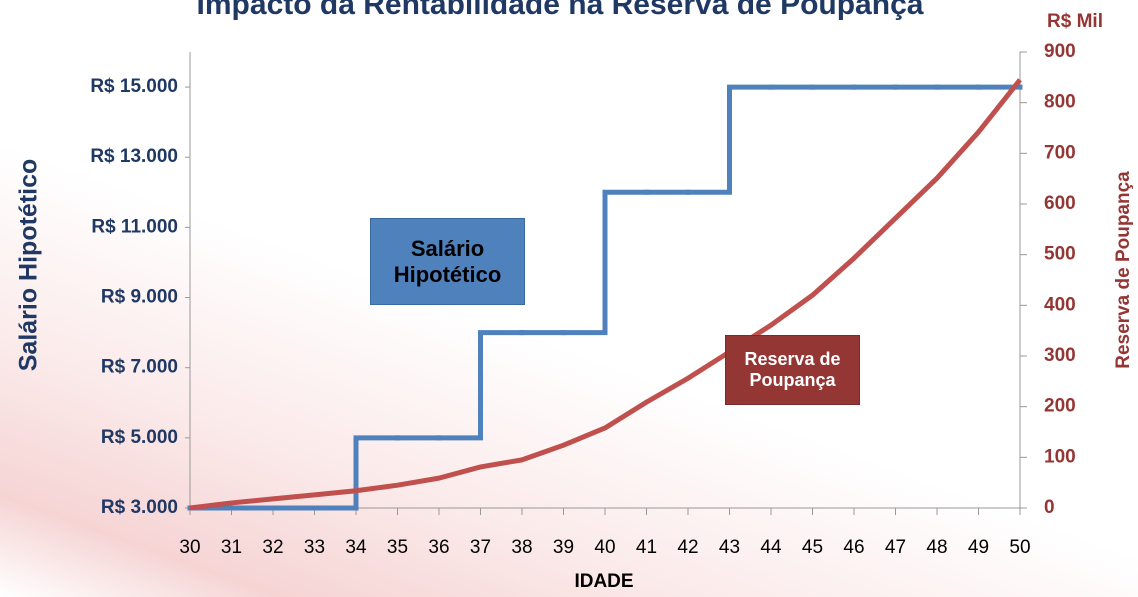 This screenshot has width=1138, height=597. I want to click on y2-tick-label: 900, so click(1060, 51).